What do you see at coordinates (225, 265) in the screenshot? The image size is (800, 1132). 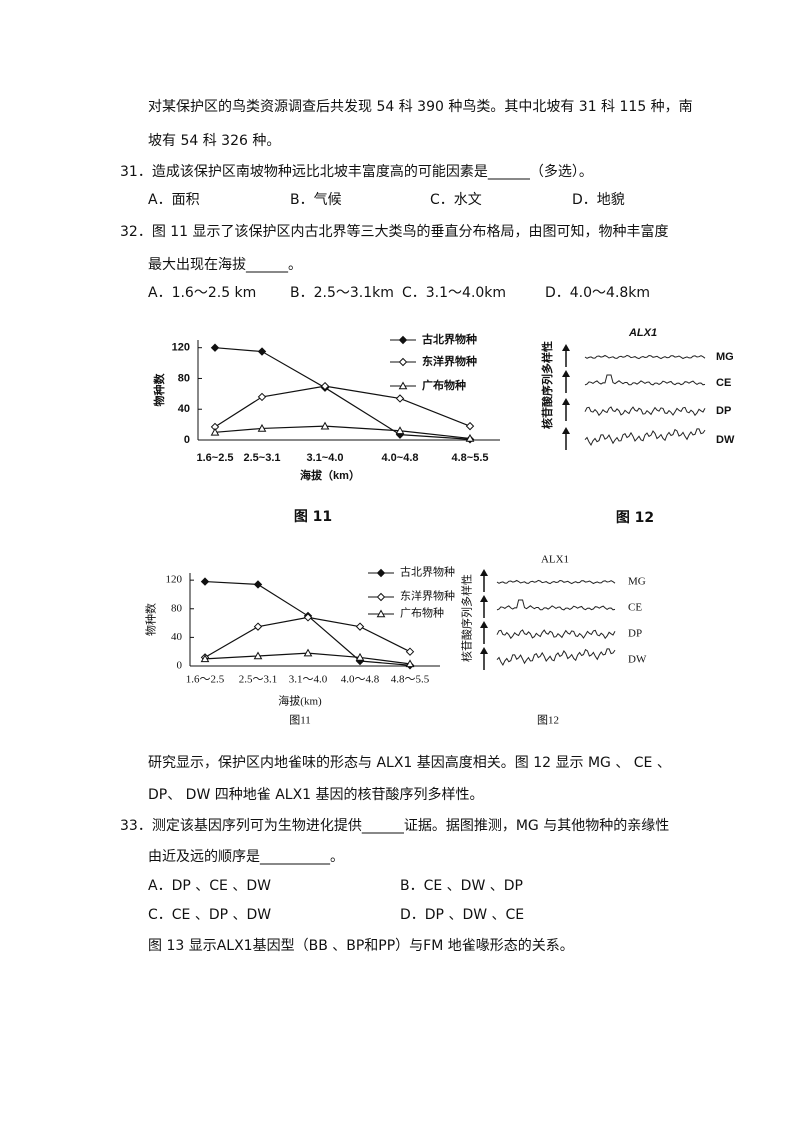 I see `question-stem: 最大出现在海拔______。` at bounding box center [225, 265].